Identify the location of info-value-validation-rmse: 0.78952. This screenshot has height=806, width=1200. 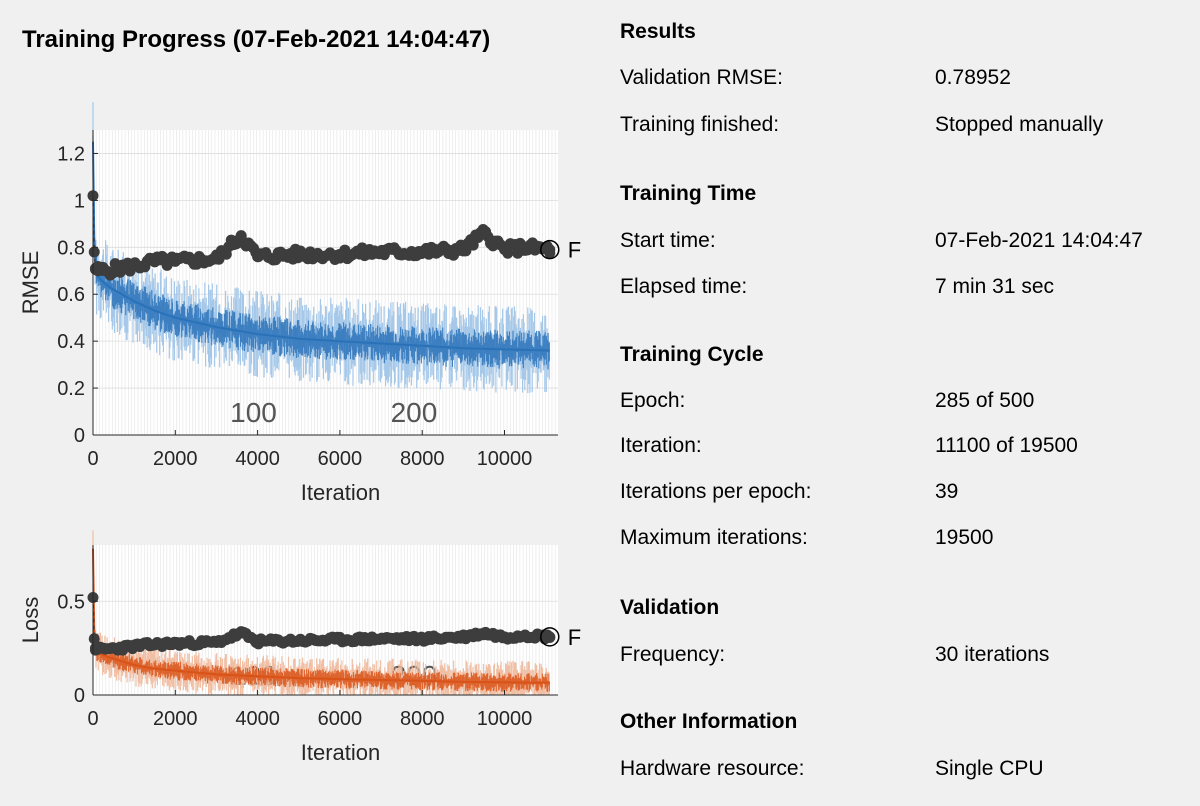
(973, 77).